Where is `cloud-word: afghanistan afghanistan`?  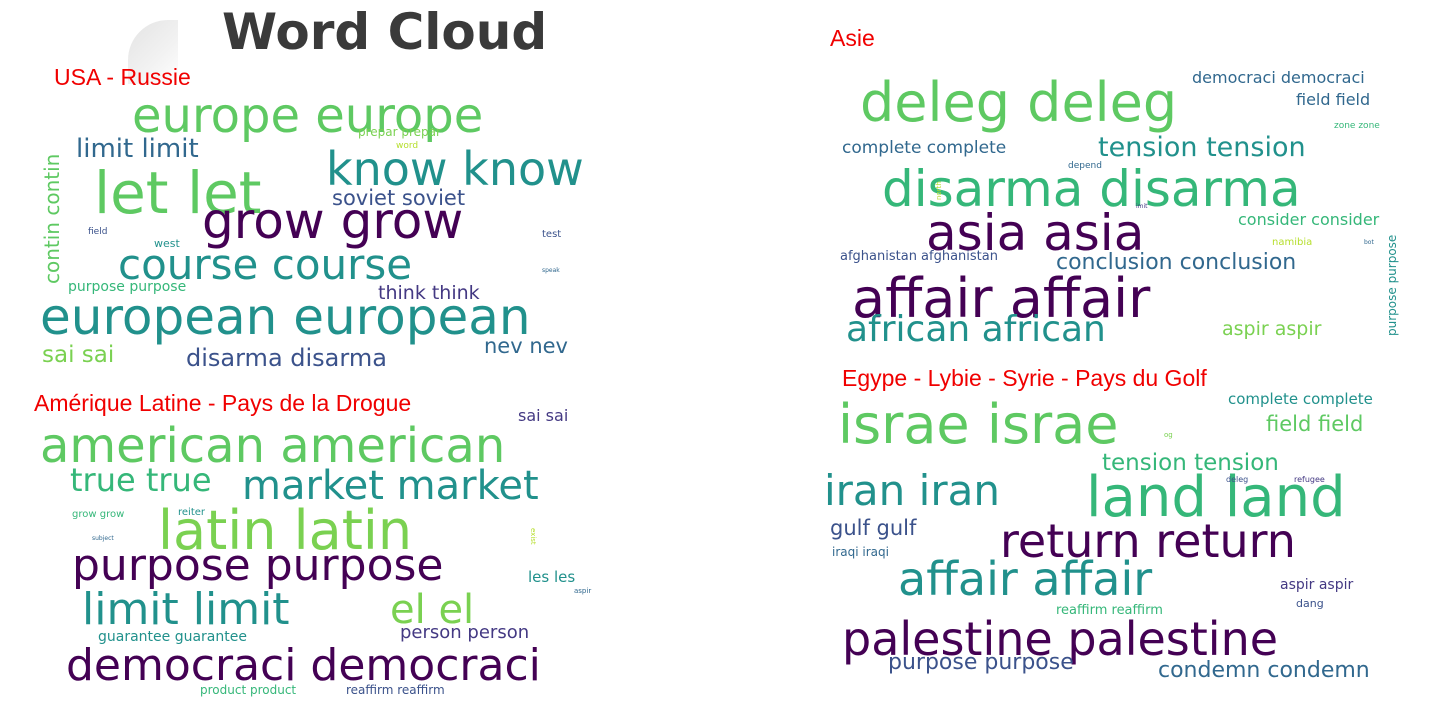 cloud-word: afghanistan afghanistan is located at coordinates (919, 256).